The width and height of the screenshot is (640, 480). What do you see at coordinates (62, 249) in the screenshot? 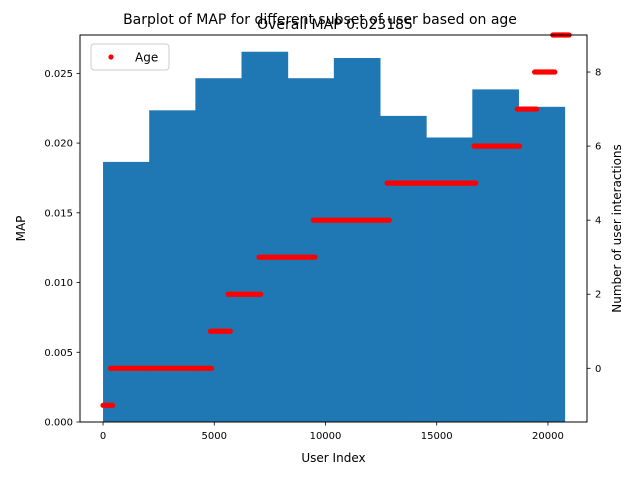
I see `y-axis-left: 0.000 0.005 0.010 0.015 0.020 0.025` at bounding box center [62, 249].